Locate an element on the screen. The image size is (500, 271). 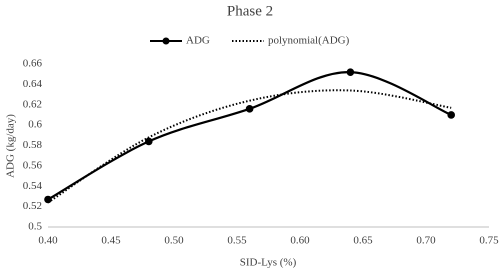
y-tick-label: 0.54 is located at coordinates (33, 186).